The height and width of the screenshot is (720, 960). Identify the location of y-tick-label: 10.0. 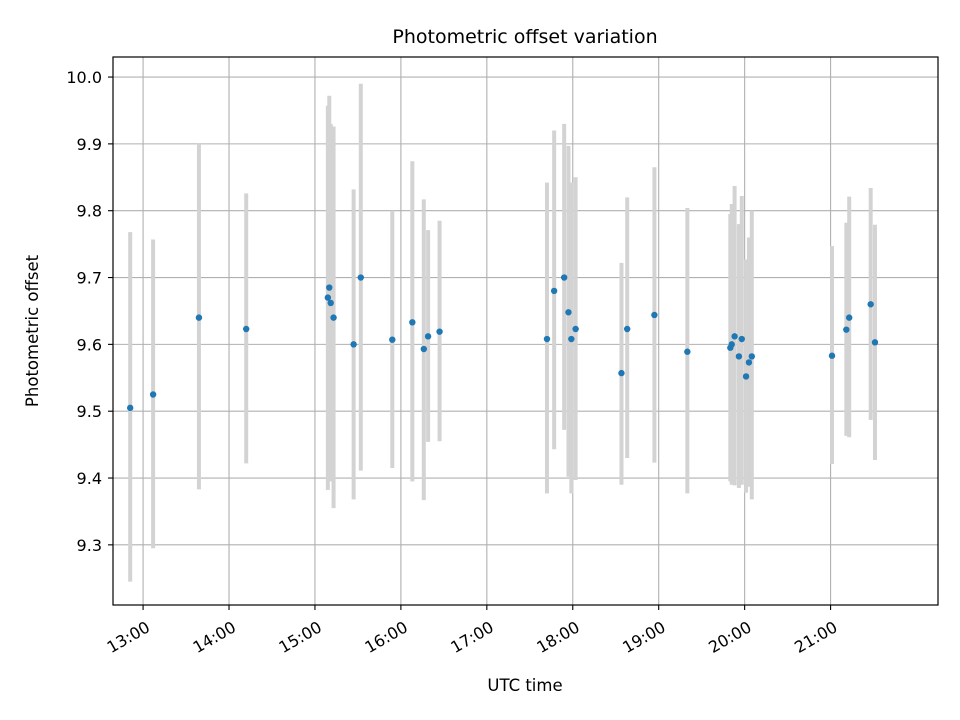
(84, 77).